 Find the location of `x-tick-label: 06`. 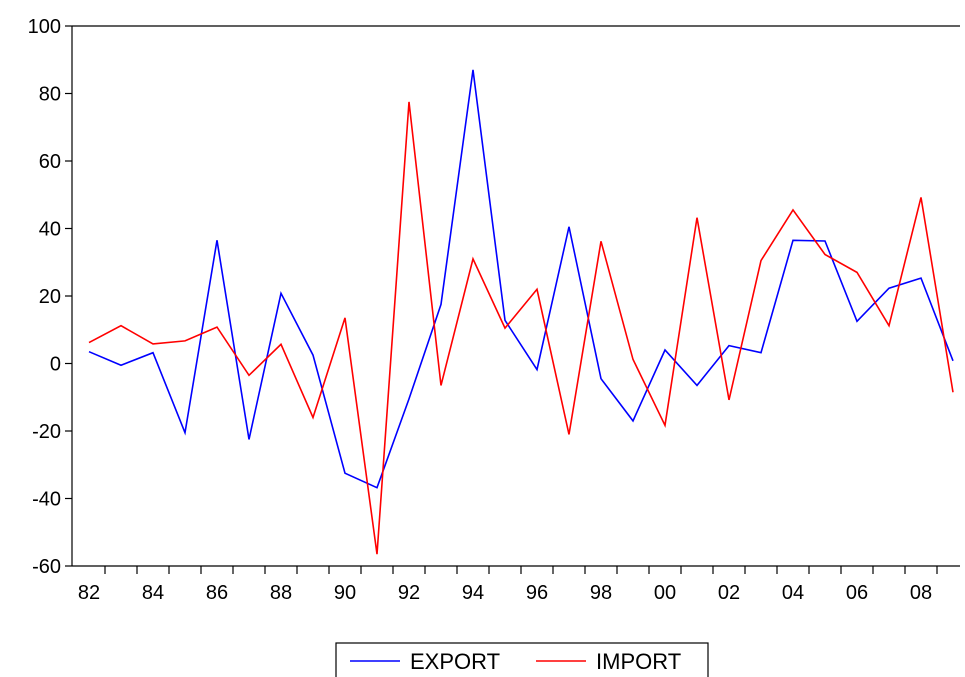

x-tick-label: 06 is located at coordinates (857, 593).